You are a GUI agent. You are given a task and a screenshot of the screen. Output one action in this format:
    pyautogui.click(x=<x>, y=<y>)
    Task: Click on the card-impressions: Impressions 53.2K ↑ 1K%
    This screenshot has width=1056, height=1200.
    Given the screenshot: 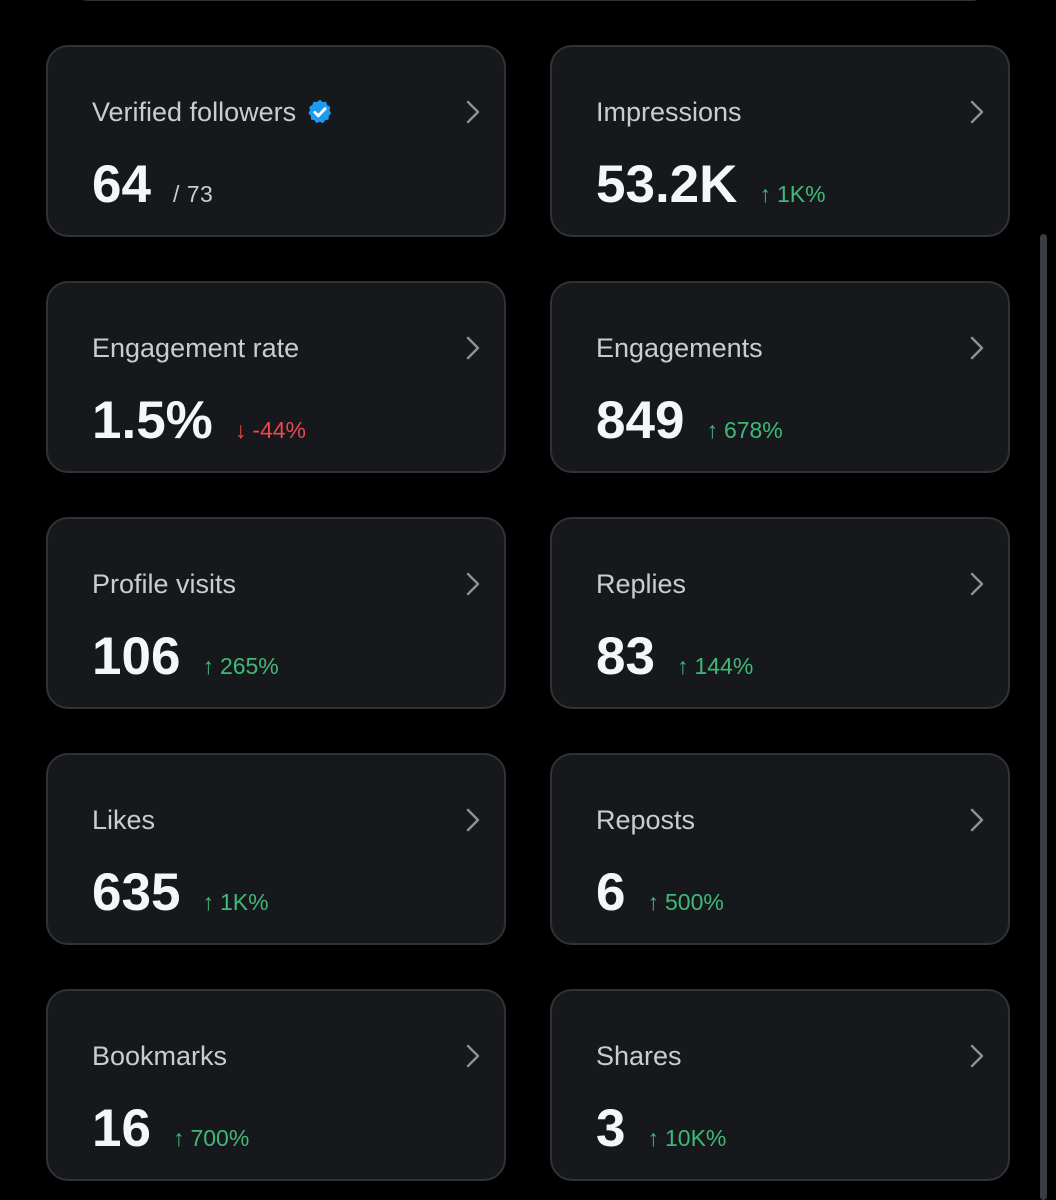 What is the action you would take?
    pyautogui.click(x=780, y=141)
    